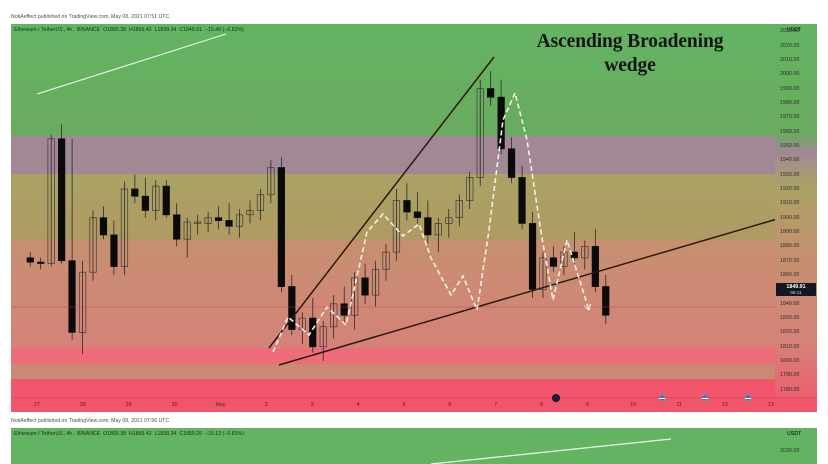  What do you see at coordinates (587, 308) in the screenshot?
I see `projection-arrowhead` at bounding box center [587, 308].